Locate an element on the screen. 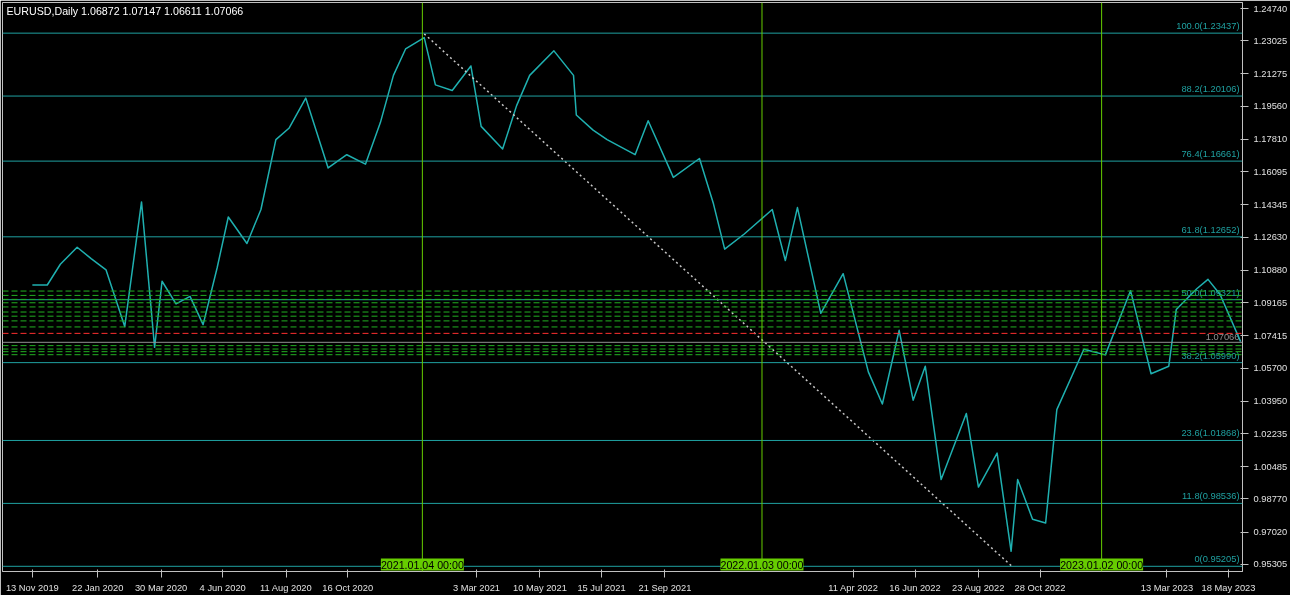 The image size is (1290, 595). x-tick-label: 10 May 2021 is located at coordinates (539, 587).